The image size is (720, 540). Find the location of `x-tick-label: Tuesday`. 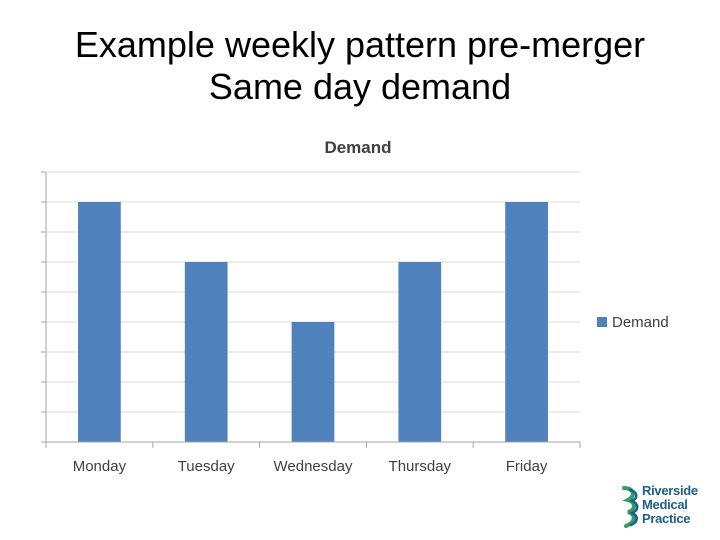

x-tick-label: Tuesday is located at coordinates (206, 466).